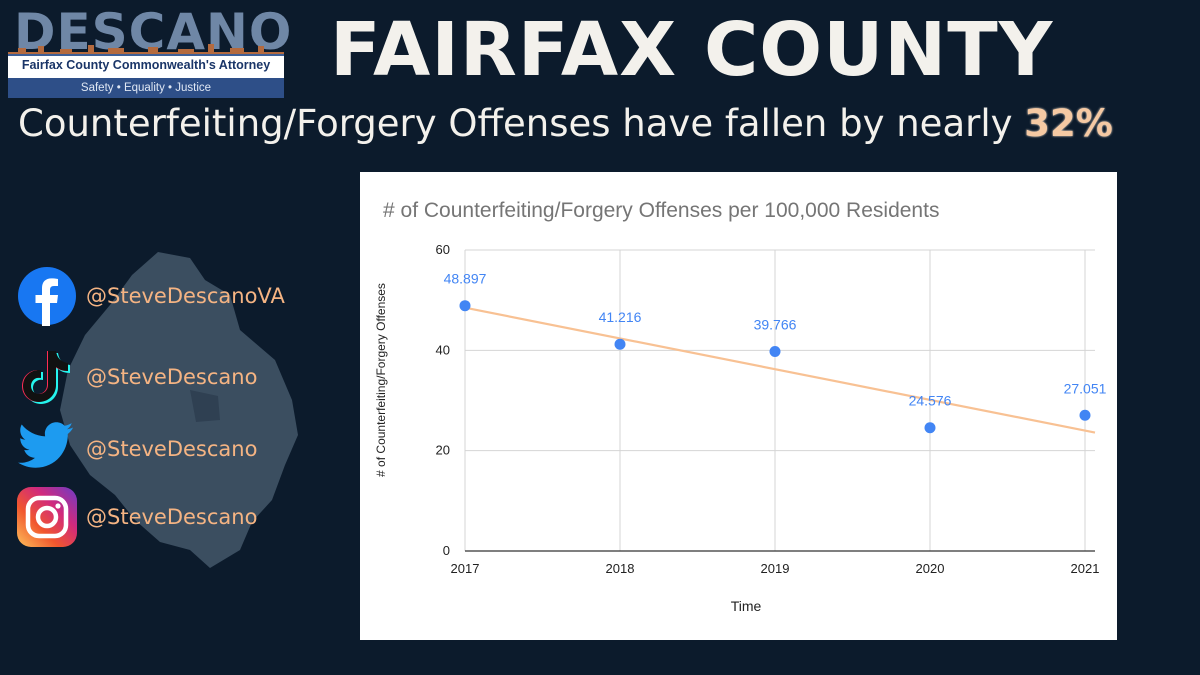  I want to click on logo-subtitle: Fairfax County Commonwealth's Attorney, so click(146, 65).